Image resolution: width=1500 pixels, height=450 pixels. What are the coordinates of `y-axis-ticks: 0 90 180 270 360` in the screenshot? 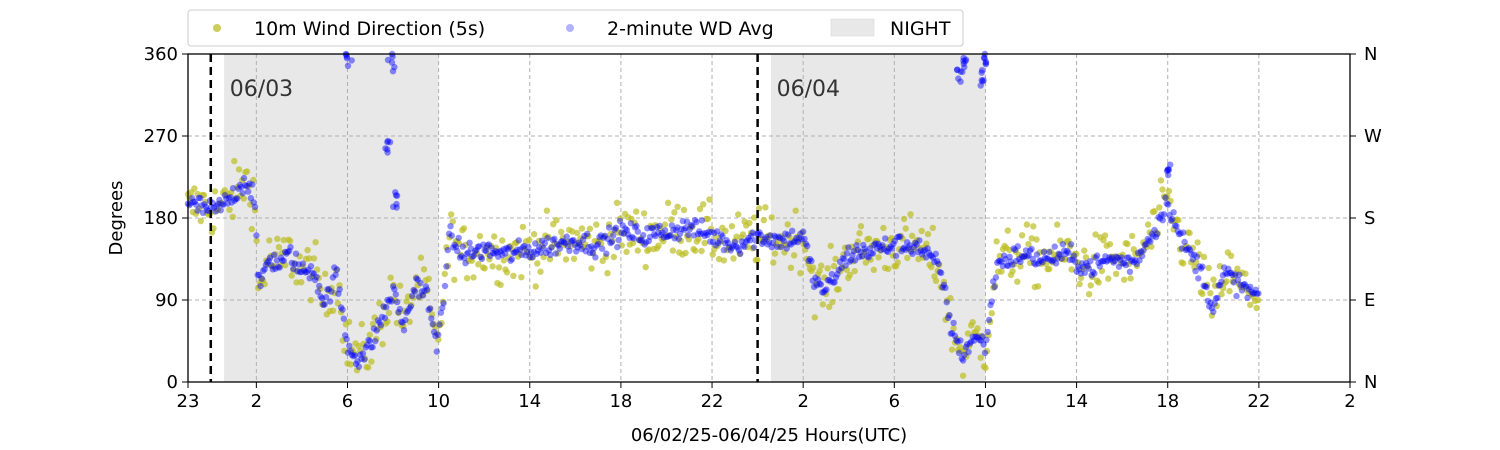 It's located at (166, 218).